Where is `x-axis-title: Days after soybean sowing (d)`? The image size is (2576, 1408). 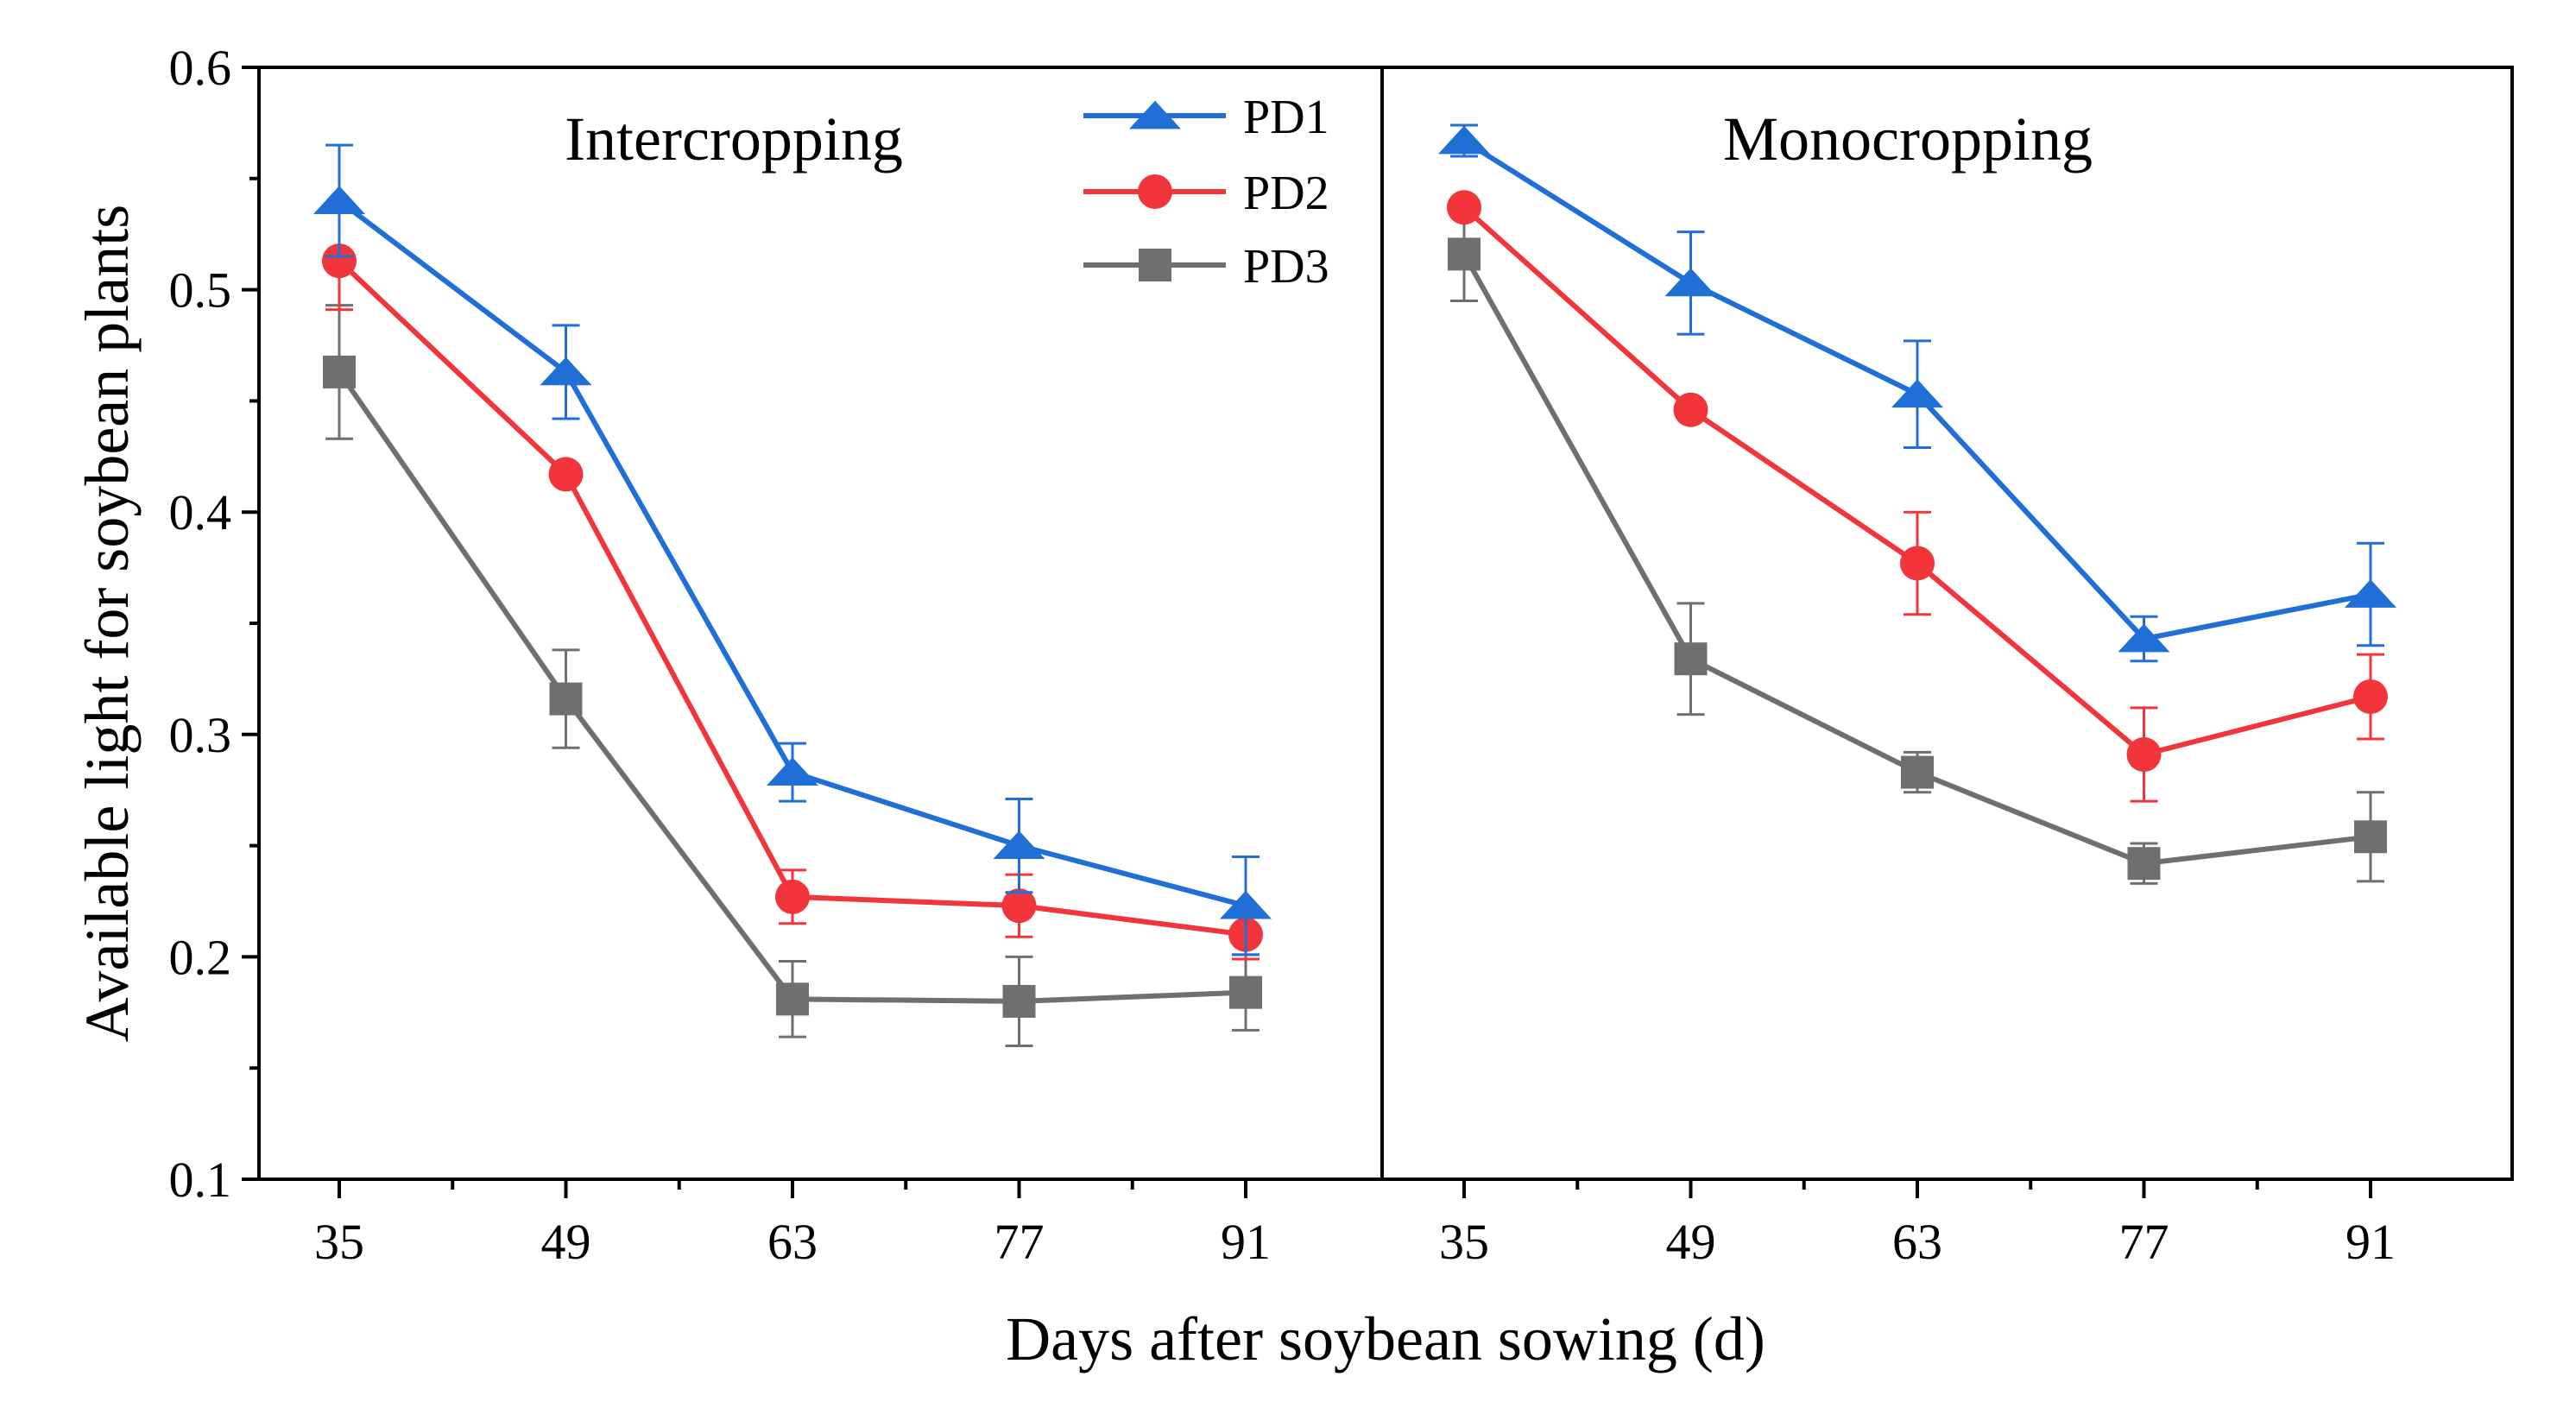 x-axis-title: Days after soybean sowing (d) is located at coordinates (1385, 1338).